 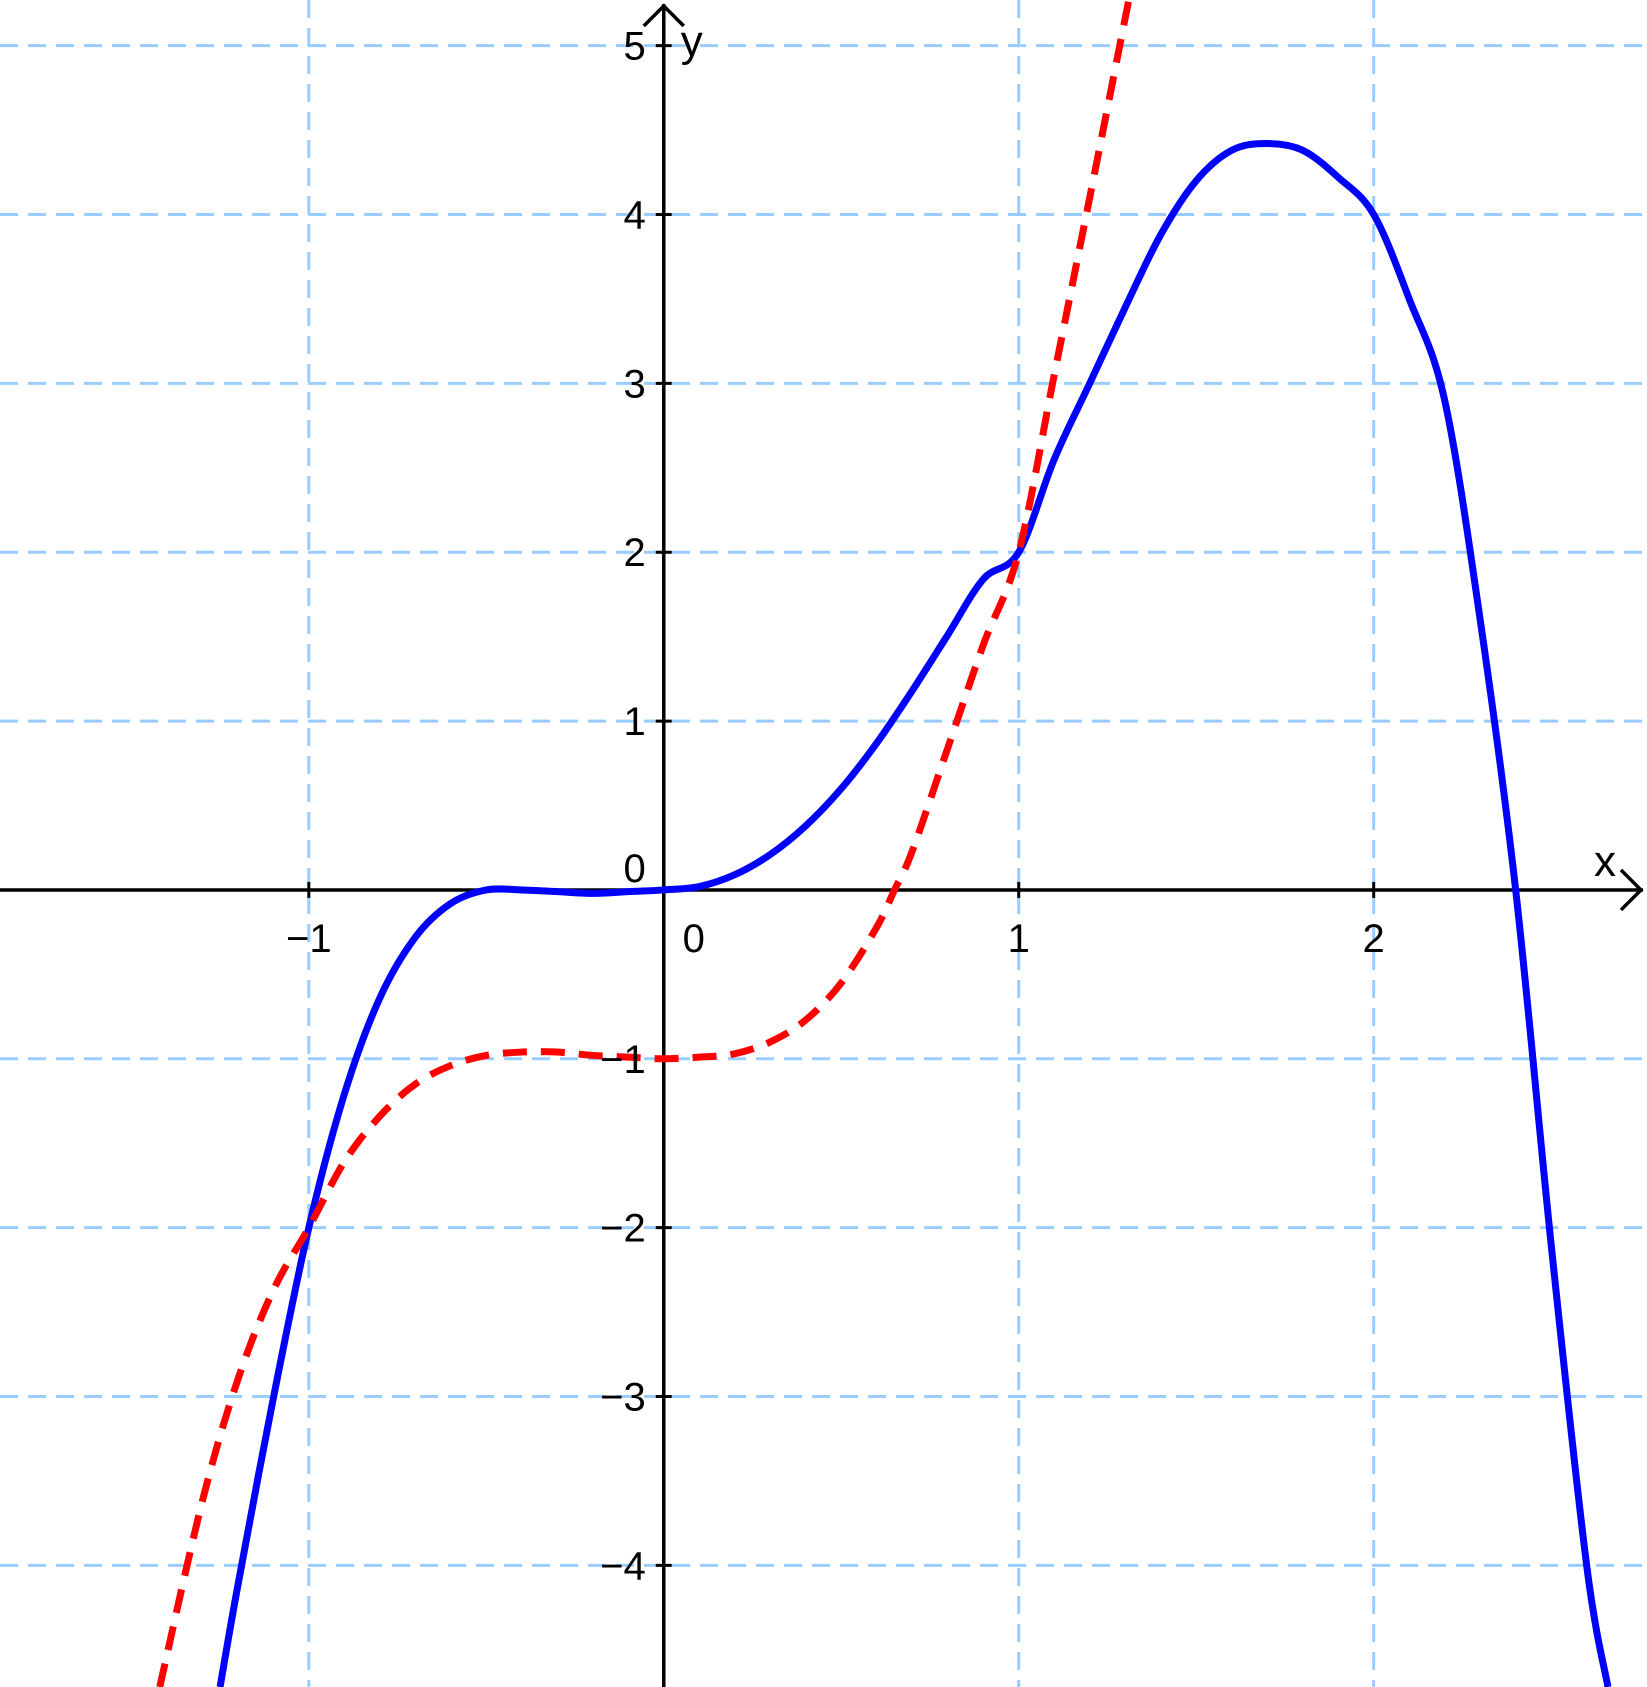 What do you see at coordinates (635, 384) in the screenshot?
I see `y-tick-label: 3` at bounding box center [635, 384].